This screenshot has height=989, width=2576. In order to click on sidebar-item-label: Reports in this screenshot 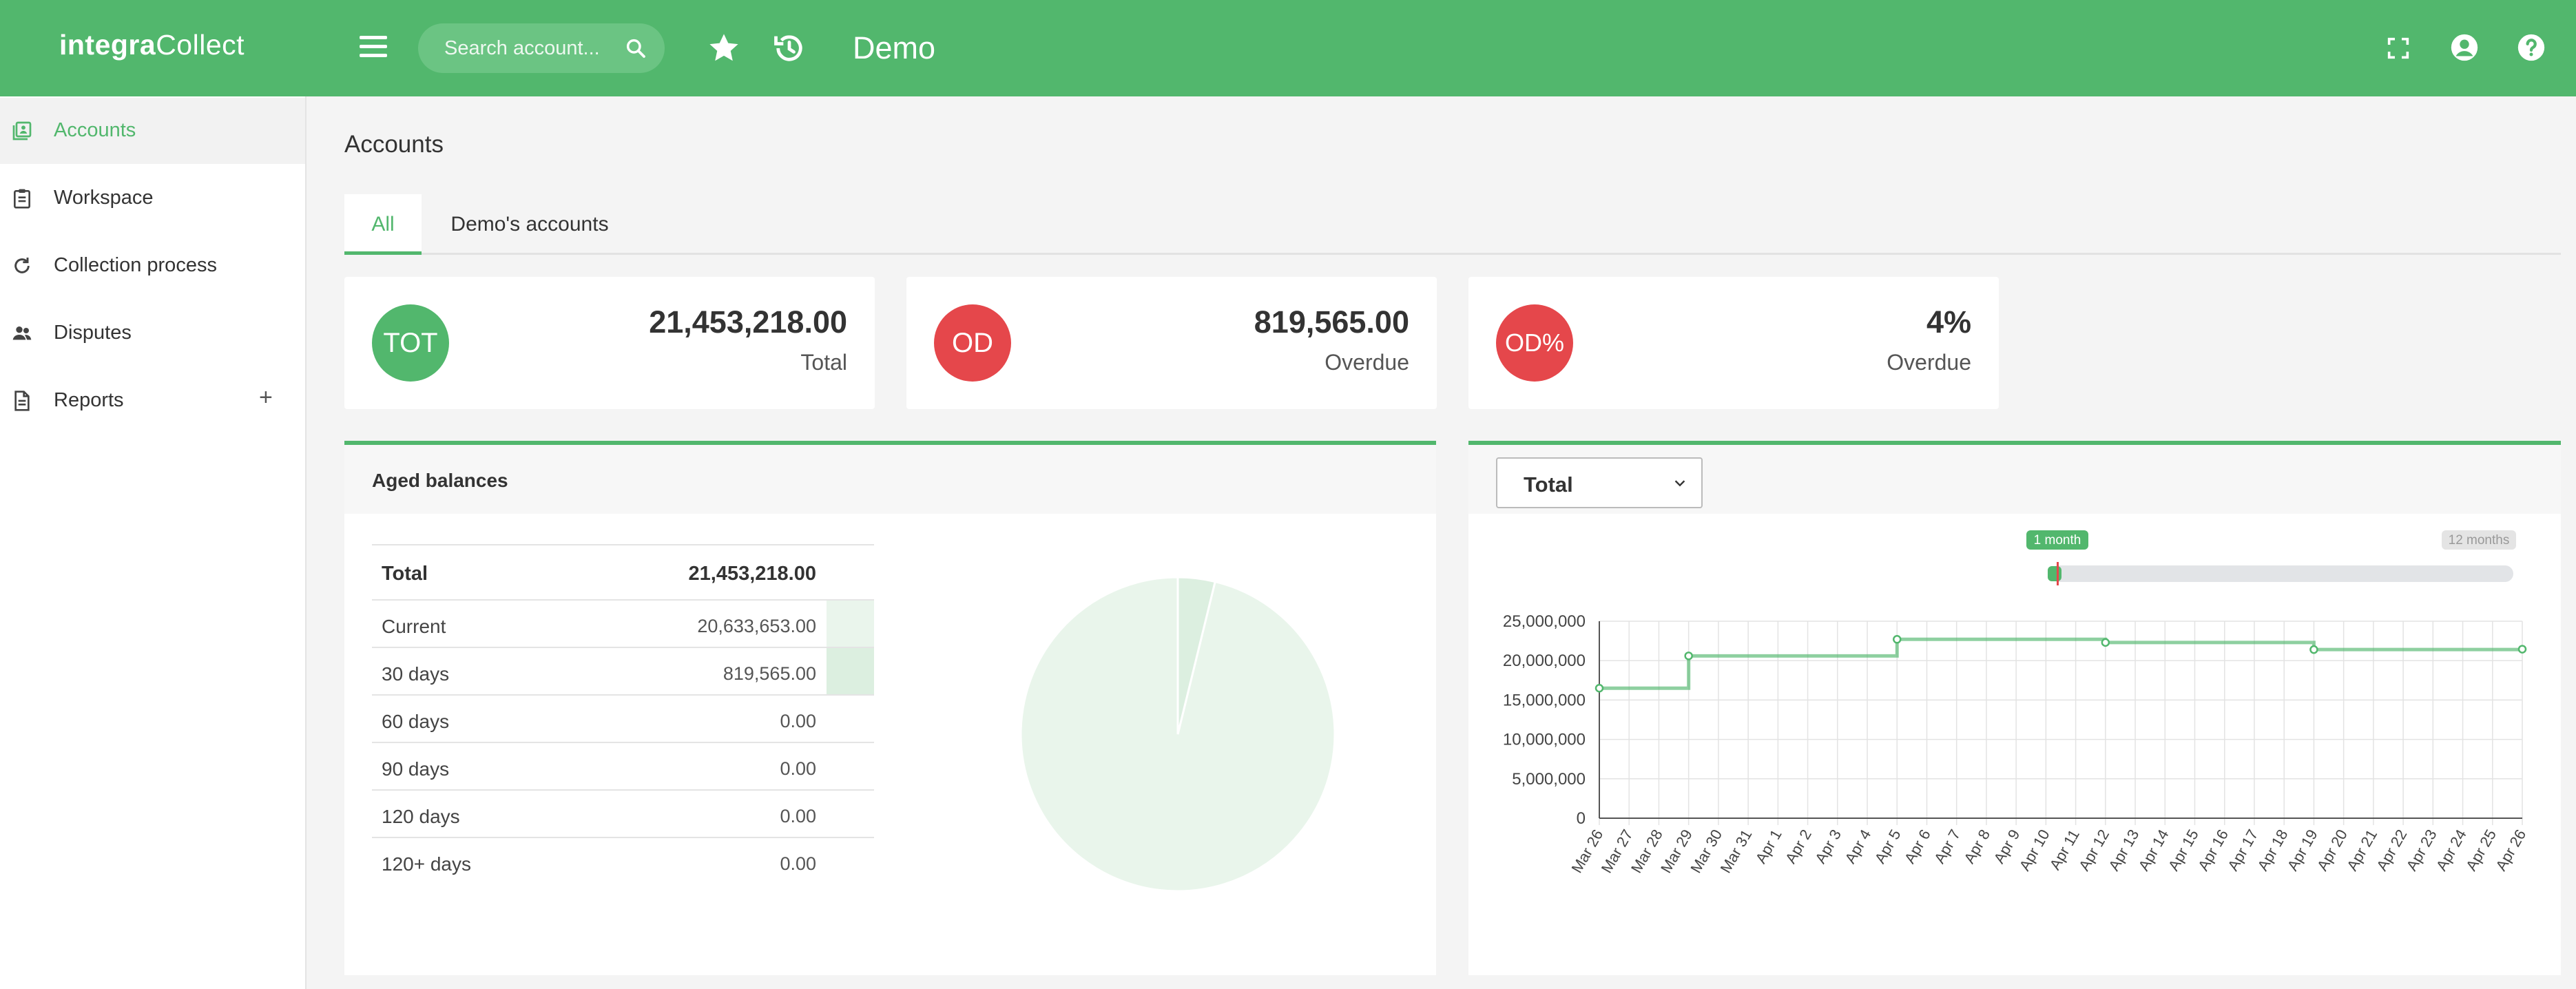, I will do `click(89, 400)`.